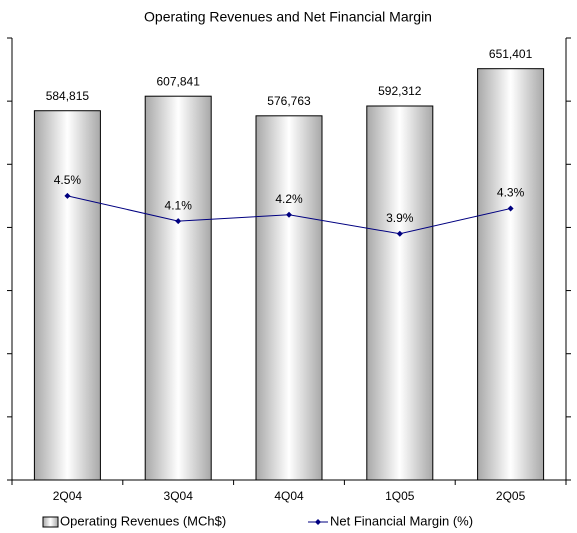  Describe the element at coordinates (143, 520) in the screenshot. I see `legend-label: Operating Revenues (MCh$)` at that location.